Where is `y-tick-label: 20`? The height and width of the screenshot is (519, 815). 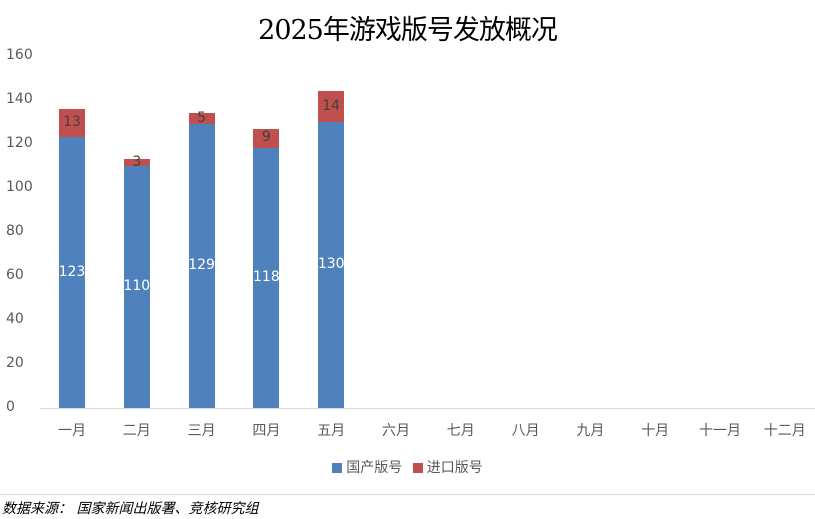
y-tick-label: 20 is located at coordinates (15, 363).